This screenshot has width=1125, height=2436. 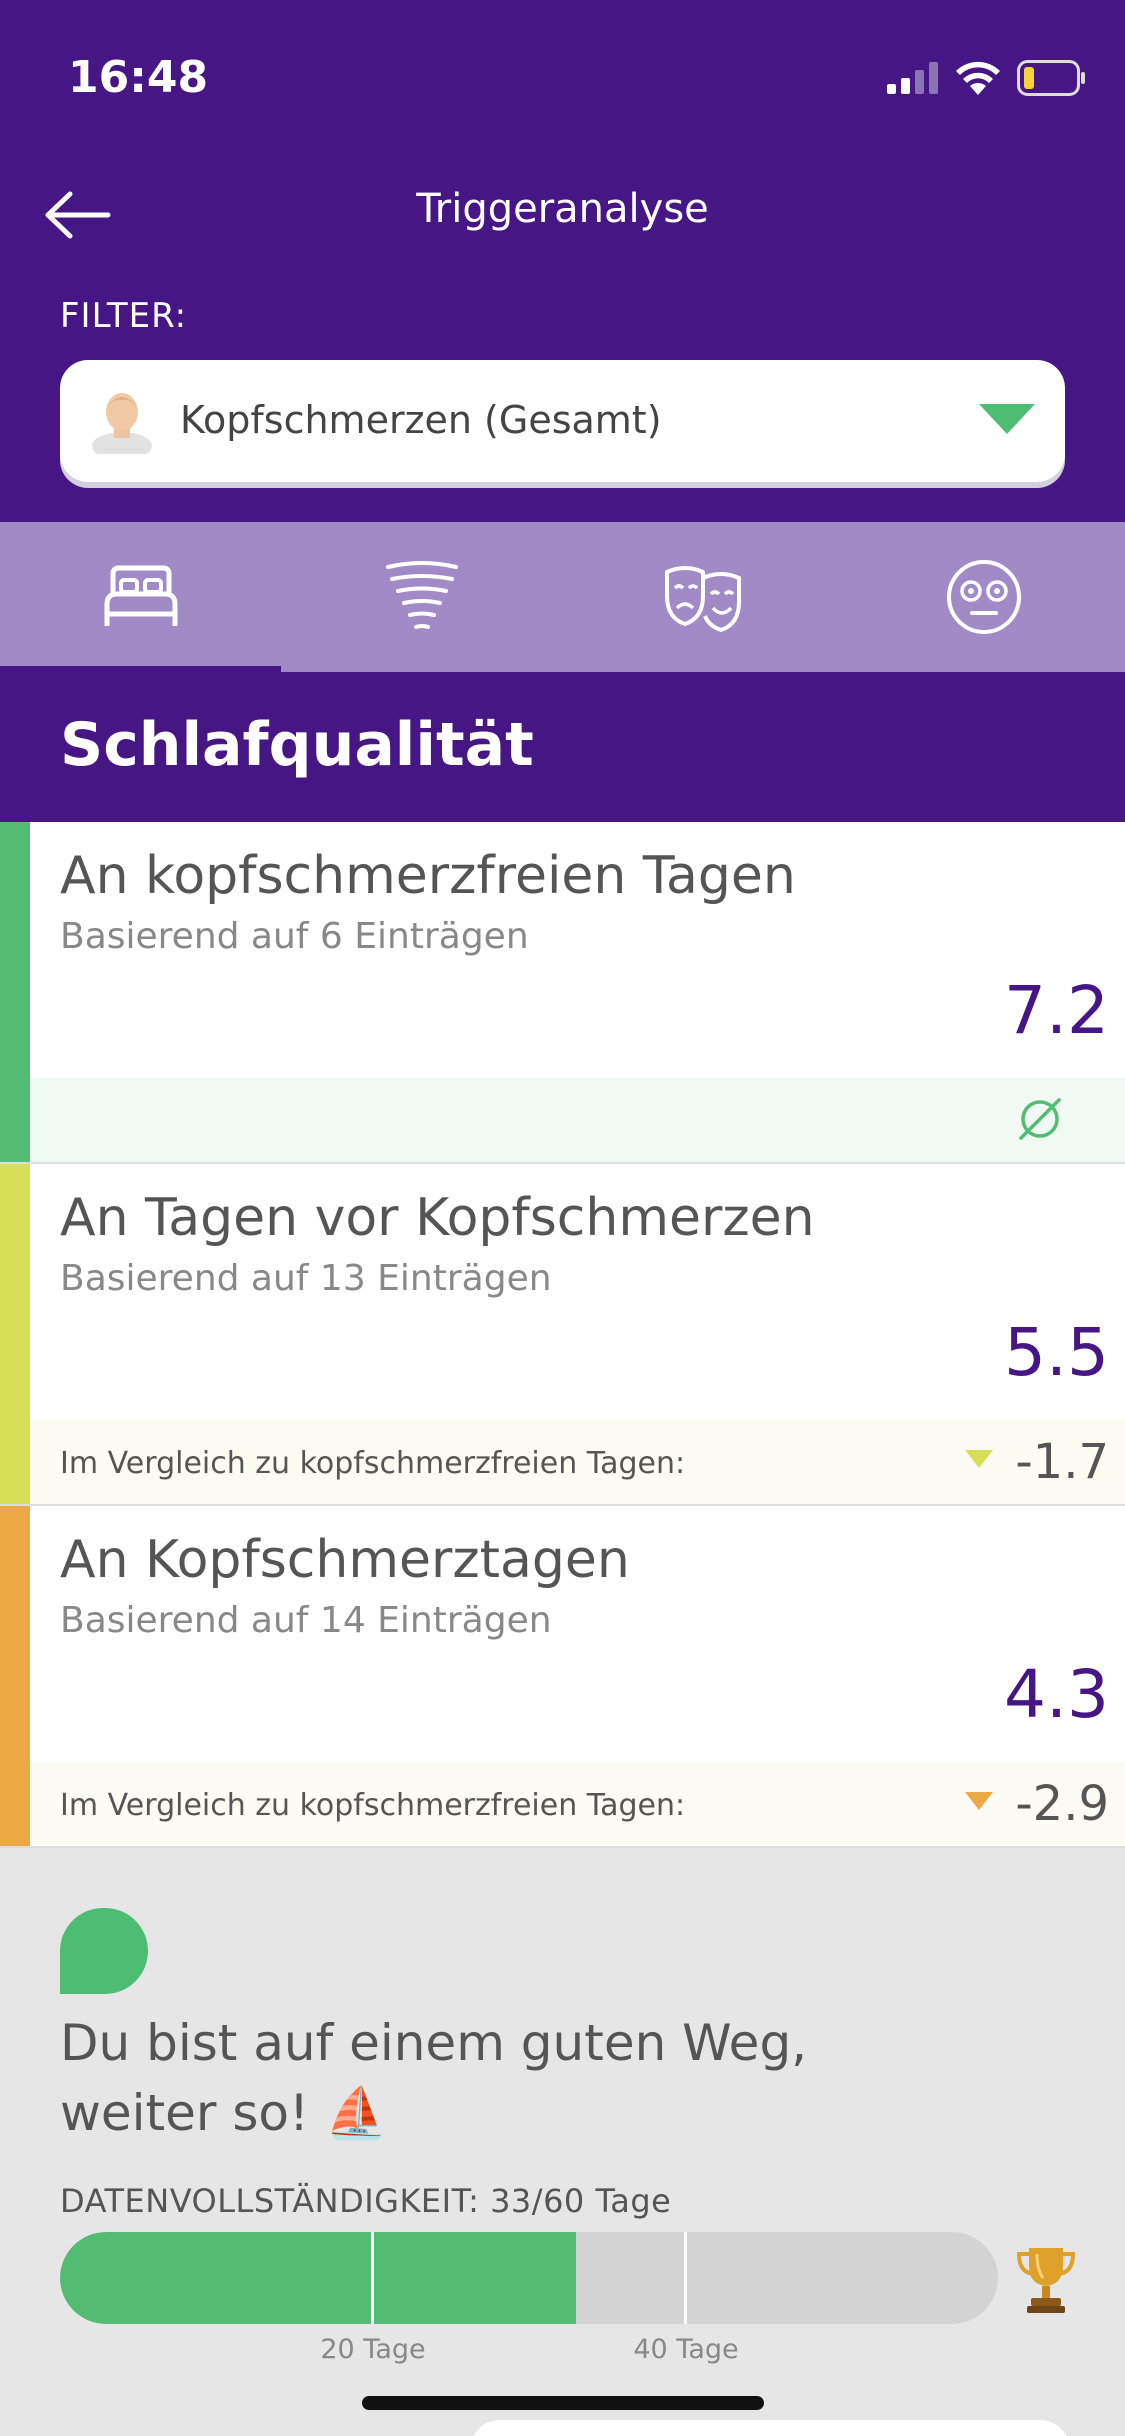 I want to click on tab-symptoms, so click(x=984, y=597).